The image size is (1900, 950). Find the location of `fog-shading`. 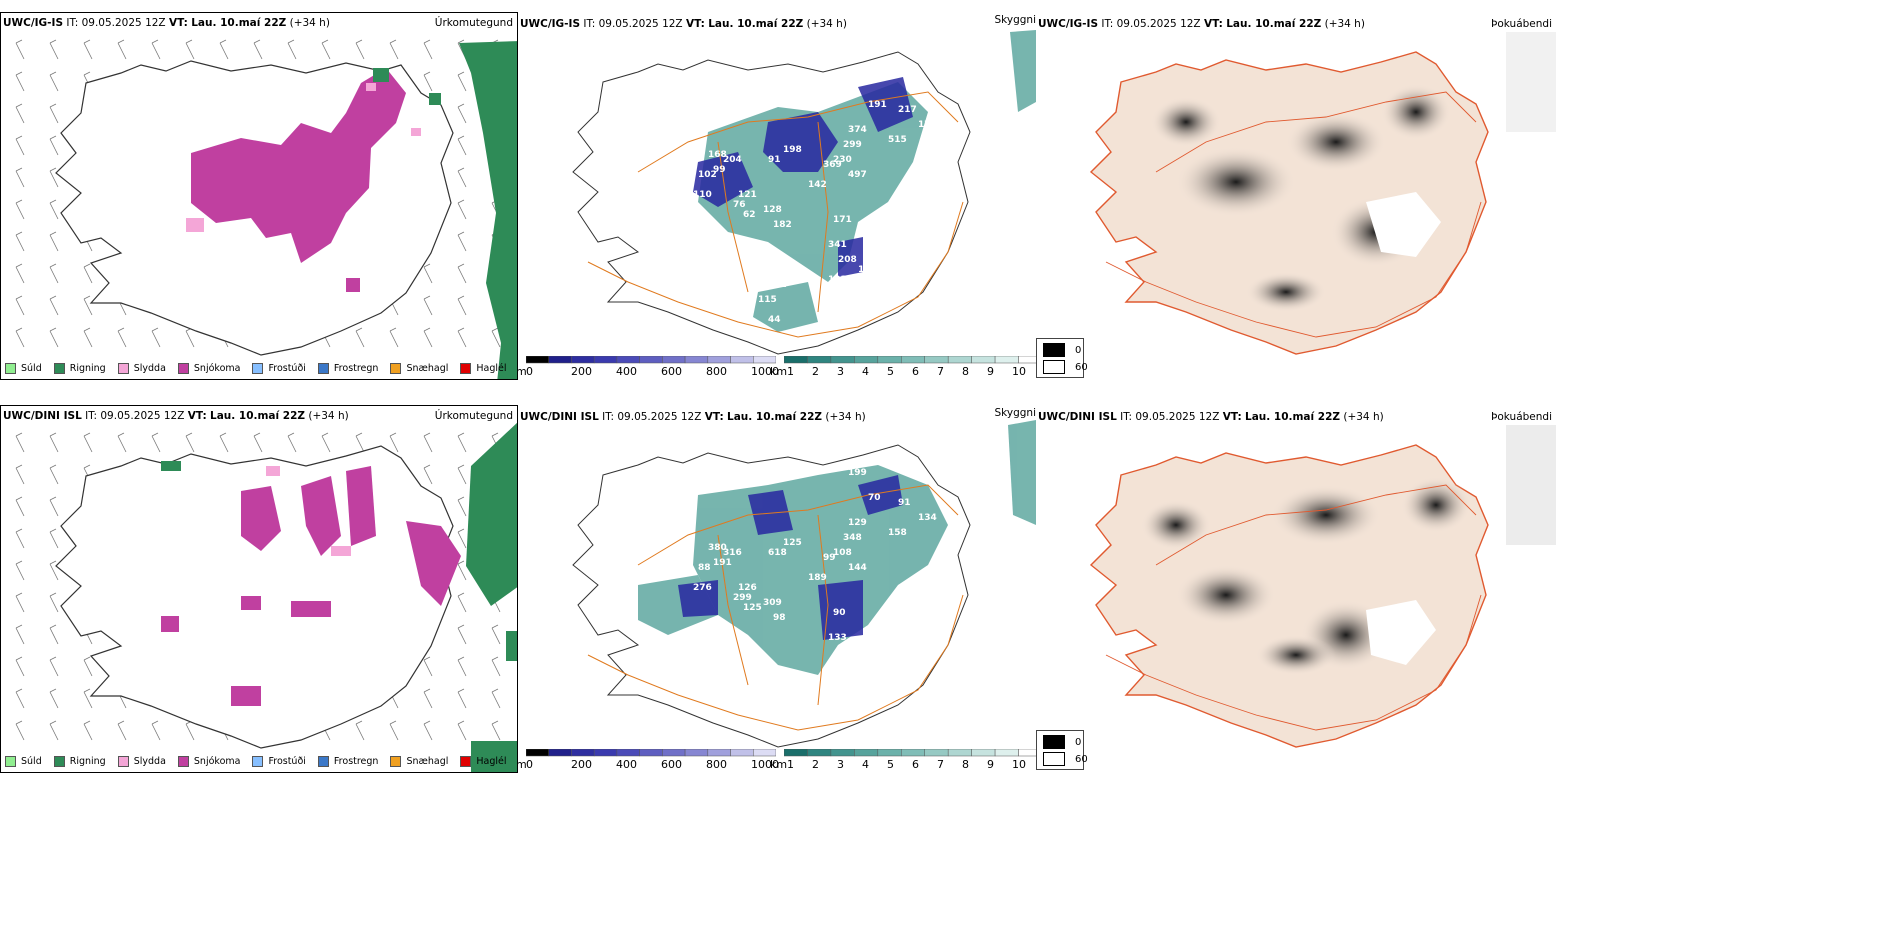

fog-shading is located at coordinates (1301, 198).